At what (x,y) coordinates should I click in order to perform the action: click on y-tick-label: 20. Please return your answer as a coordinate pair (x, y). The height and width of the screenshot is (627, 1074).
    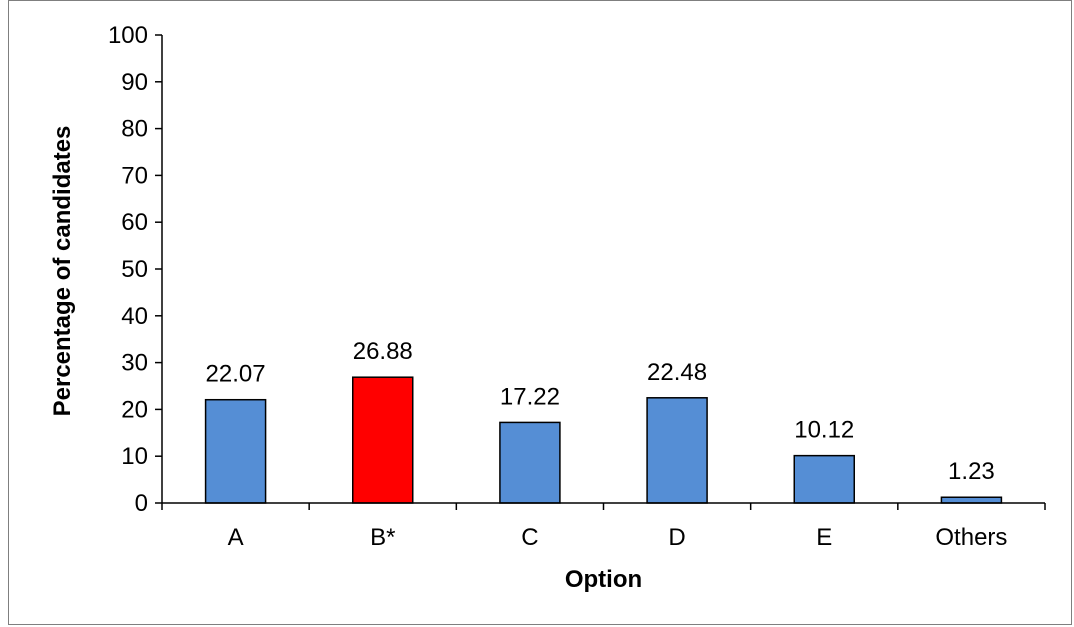
    Looking at the image, I should click on (134, 409).